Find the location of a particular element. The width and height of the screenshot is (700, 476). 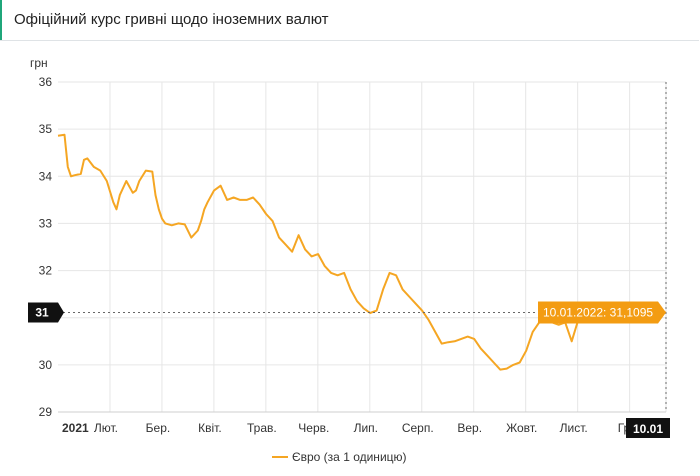

x-marker-label: 10.01 is located at coordinates (648, 429).